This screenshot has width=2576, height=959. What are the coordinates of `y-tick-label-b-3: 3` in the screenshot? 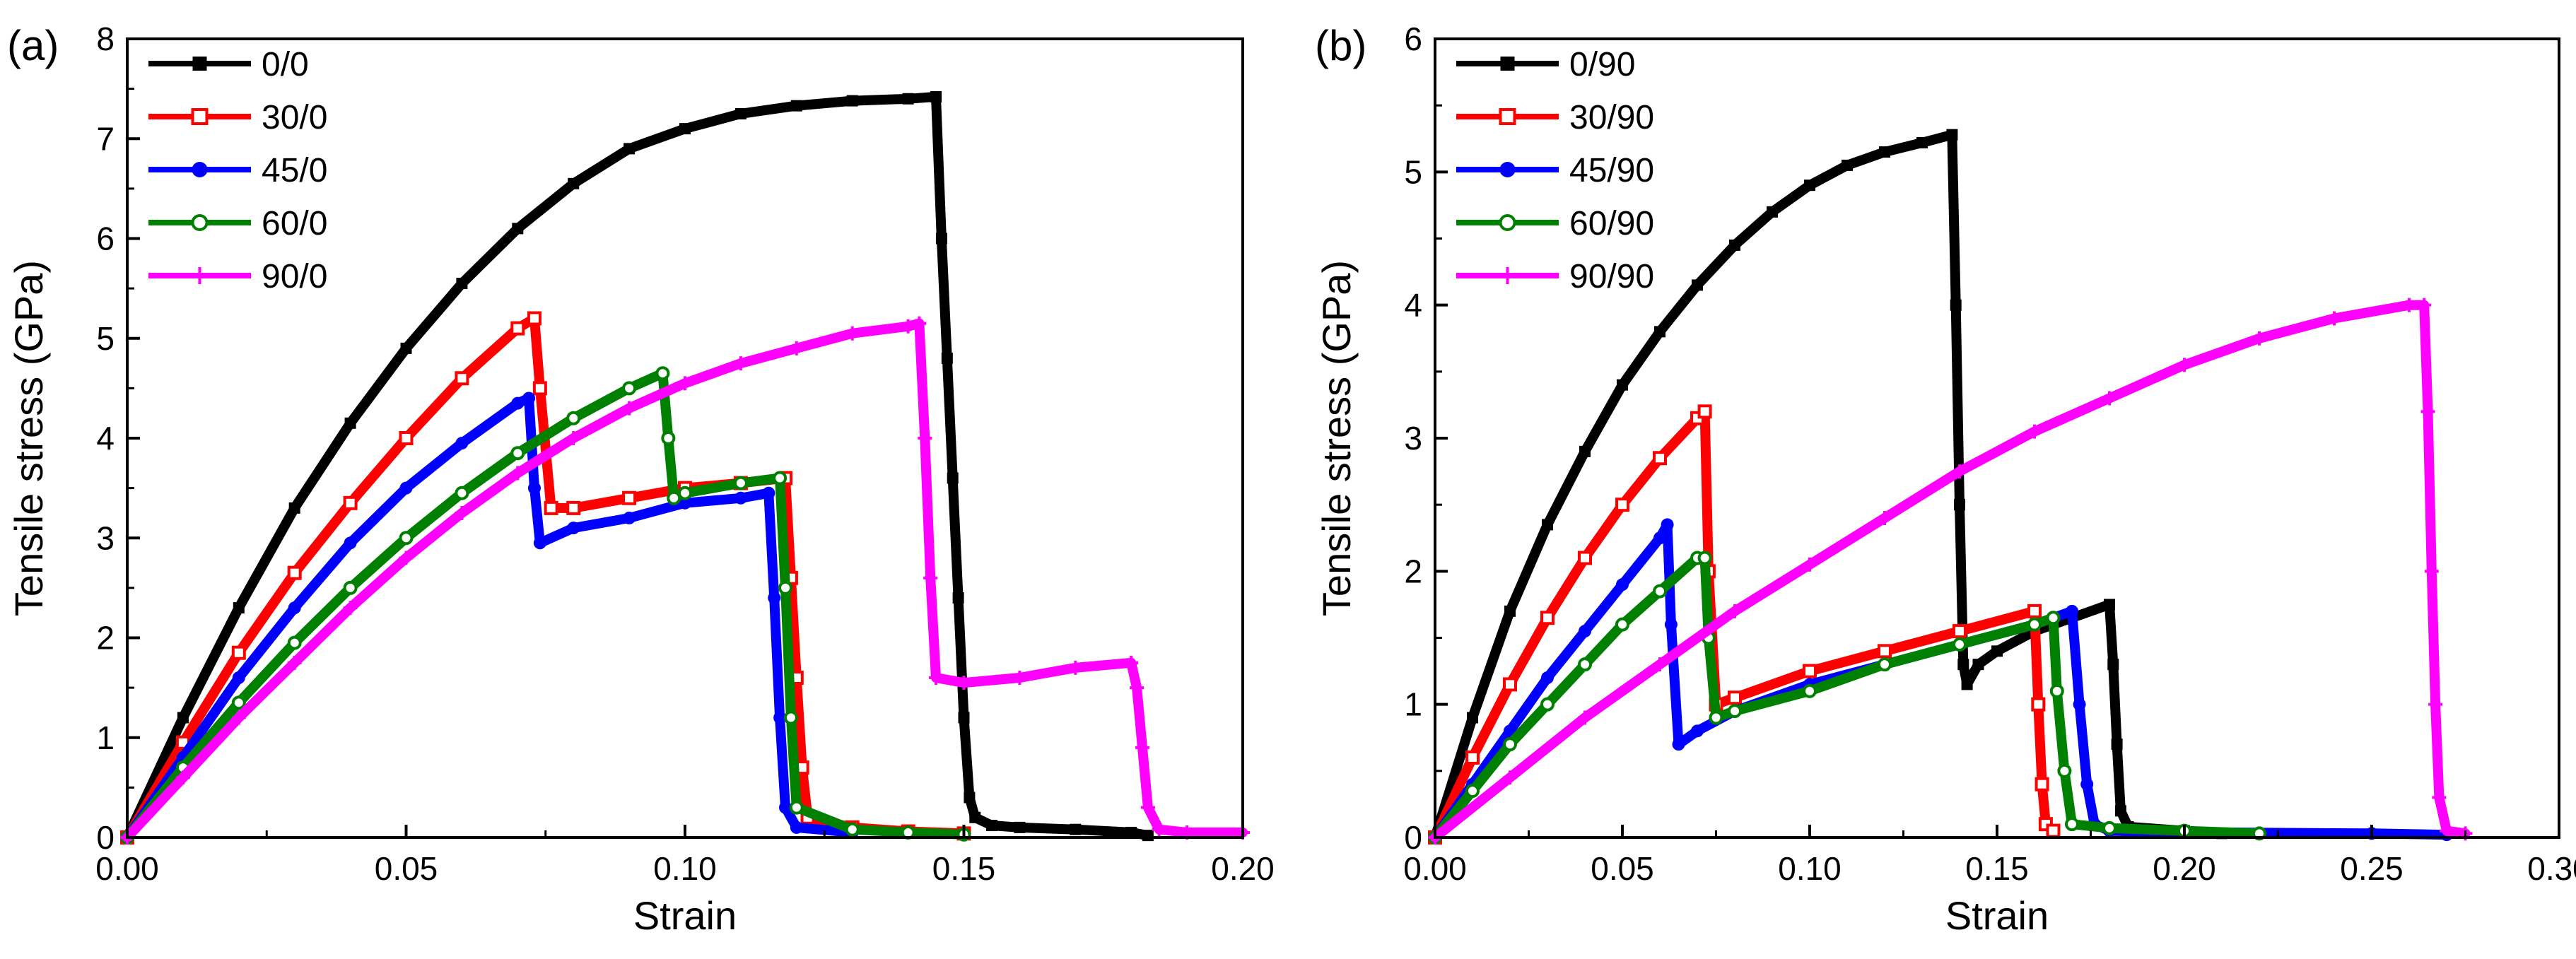 It's located at (1413, 438).